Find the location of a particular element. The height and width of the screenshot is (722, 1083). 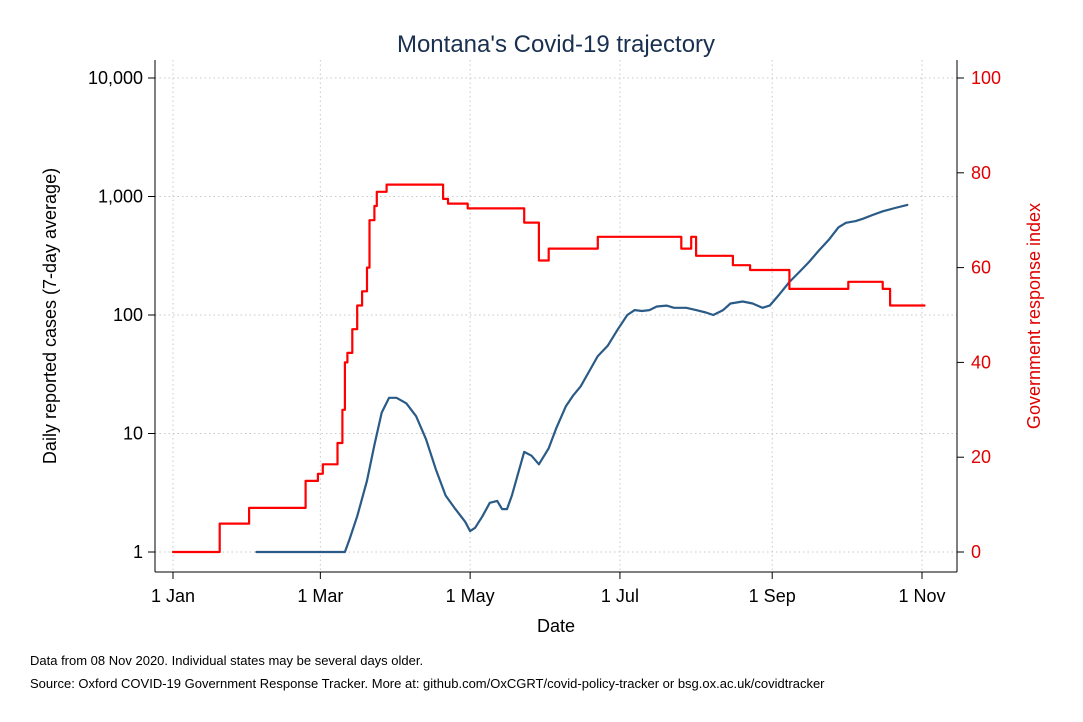

y-right-tick-label: 20 is located at coordinates (981, 457).